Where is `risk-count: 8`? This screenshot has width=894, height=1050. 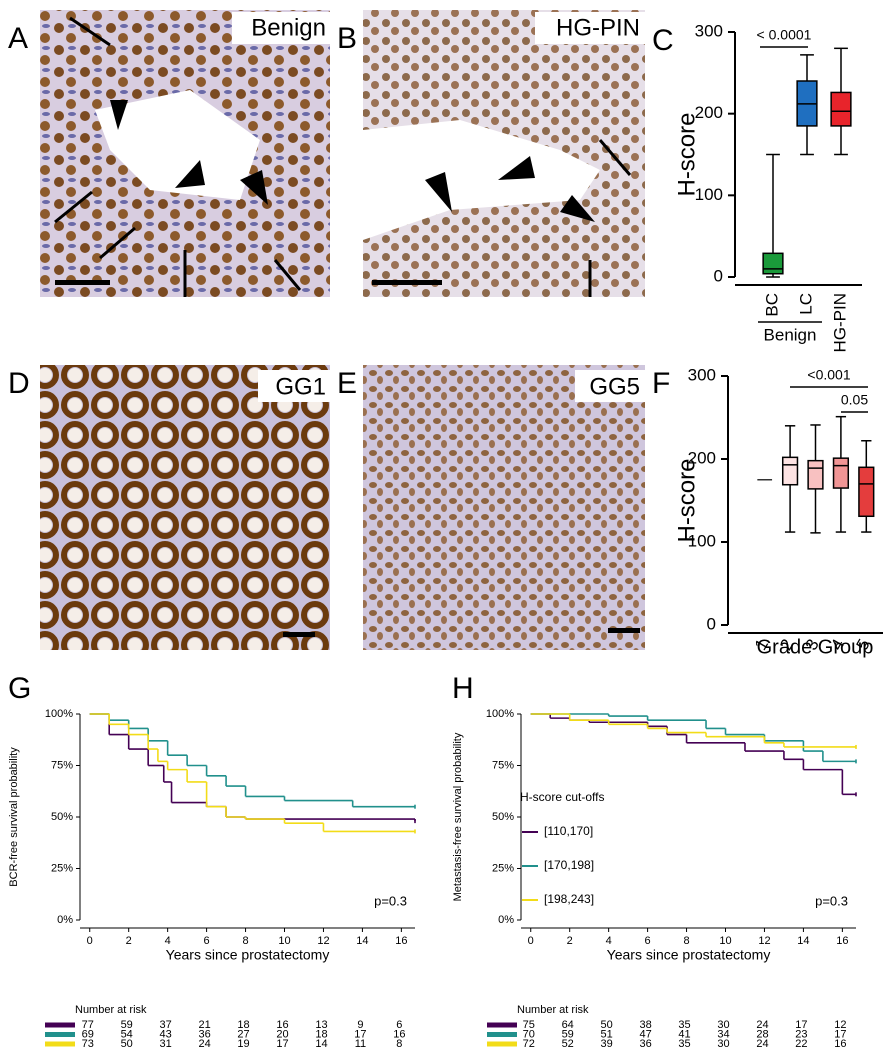 risk-count: 8 is located at coordinates (399, 1044).